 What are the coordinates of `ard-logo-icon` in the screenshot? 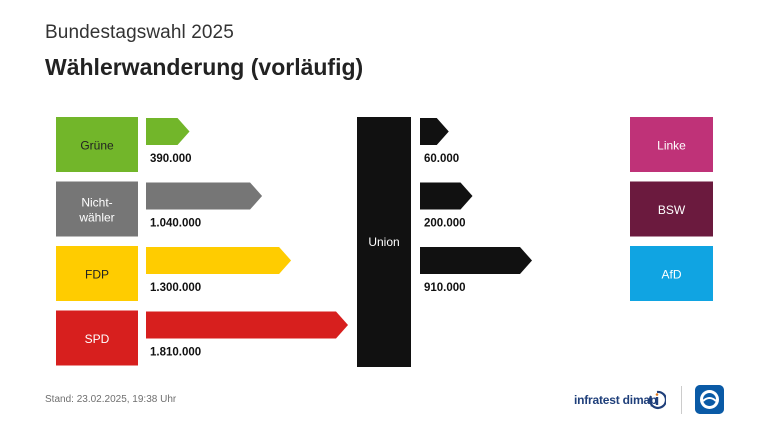 It's located at (709, 399).